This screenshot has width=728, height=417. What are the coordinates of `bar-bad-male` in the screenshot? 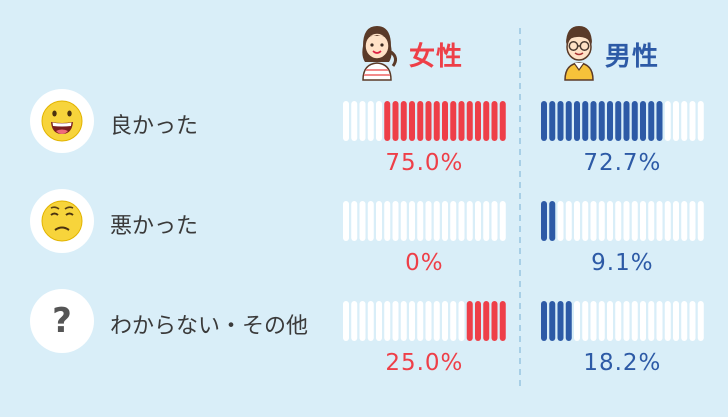 It's located at (622, 221).